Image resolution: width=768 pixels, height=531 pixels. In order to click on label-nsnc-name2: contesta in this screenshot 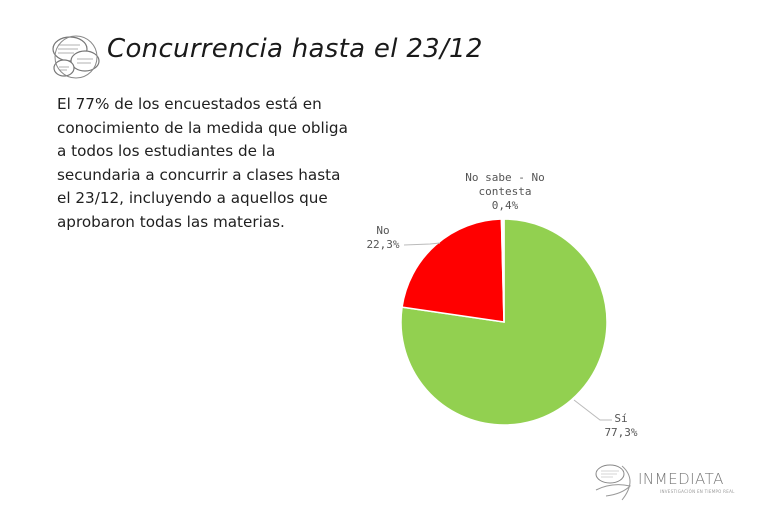, I will do `click(505, 191)`.